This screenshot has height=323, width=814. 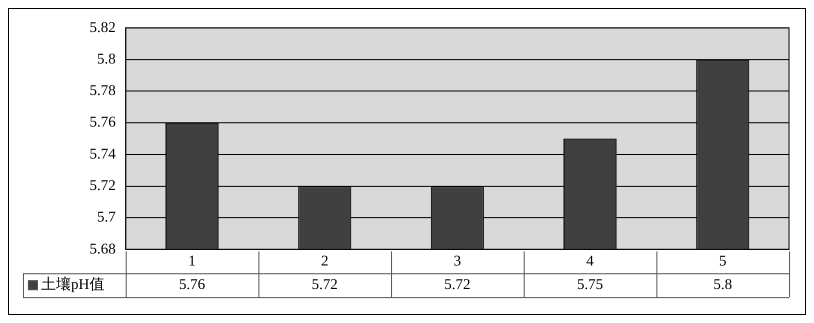 What do you see at coordinates (590, 285) in the screenshot?
I see `data-label: 5.75` at bounding box center [590, 285].